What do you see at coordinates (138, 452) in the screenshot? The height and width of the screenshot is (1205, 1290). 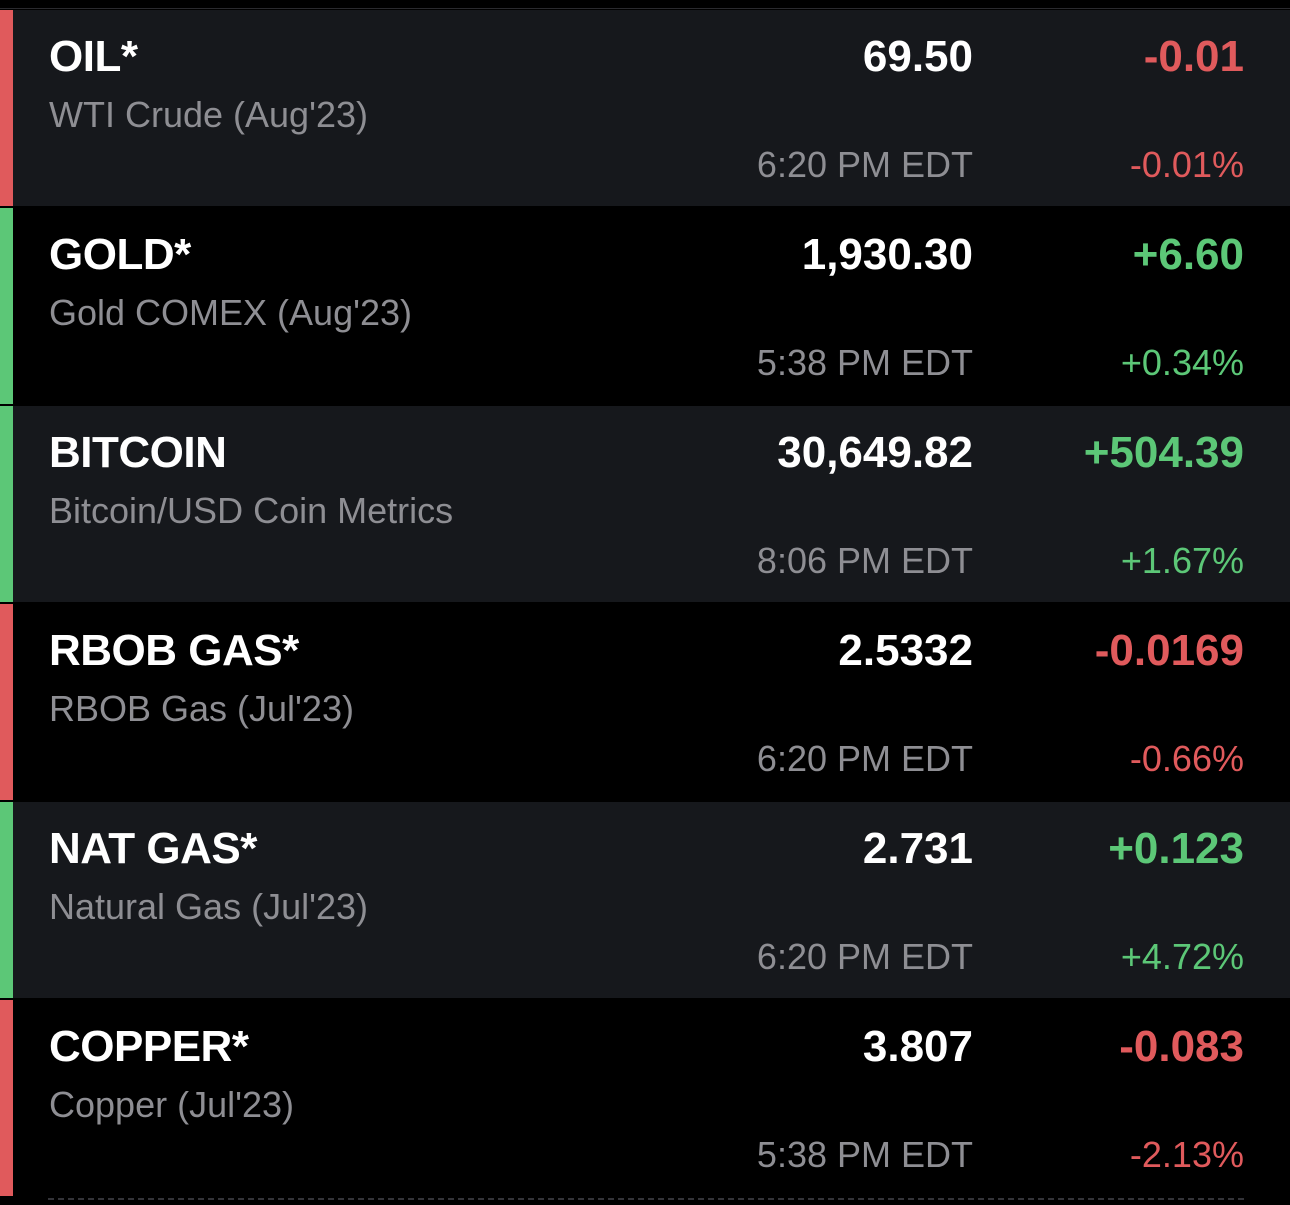 I see `quote-symbol: BITCOIN` at bounding box center [138, 452].